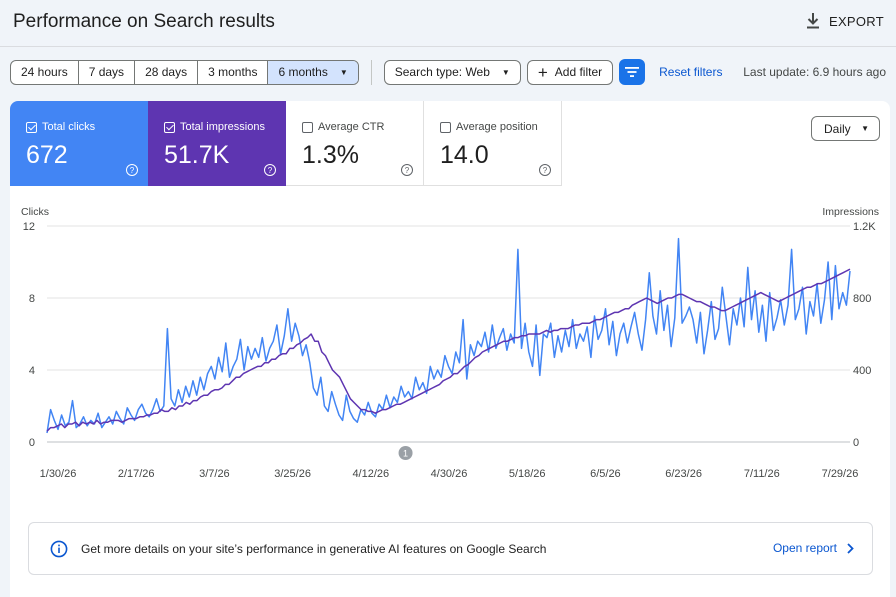 The height and width of the screenshot is (597, 896). Describe the element at coordinates (850, 212) in the screenshot. I see `right-axis-title: Impressions` at that location.